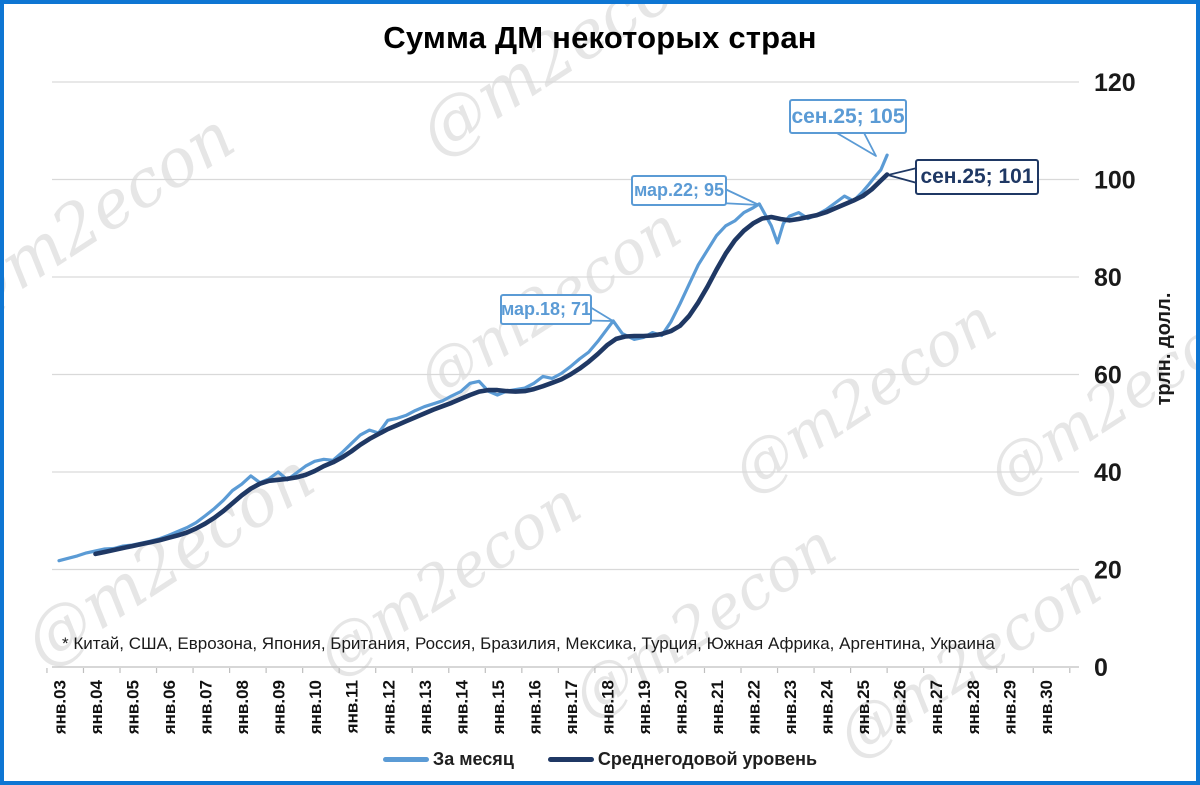 Image resolution: width=1200 pixels, height=785 pixels. What do you see at coordinates (1164, 349) in the screenshot?
I see `y-axis-title: трлн. долл.` at bounding box center [1164, 349].